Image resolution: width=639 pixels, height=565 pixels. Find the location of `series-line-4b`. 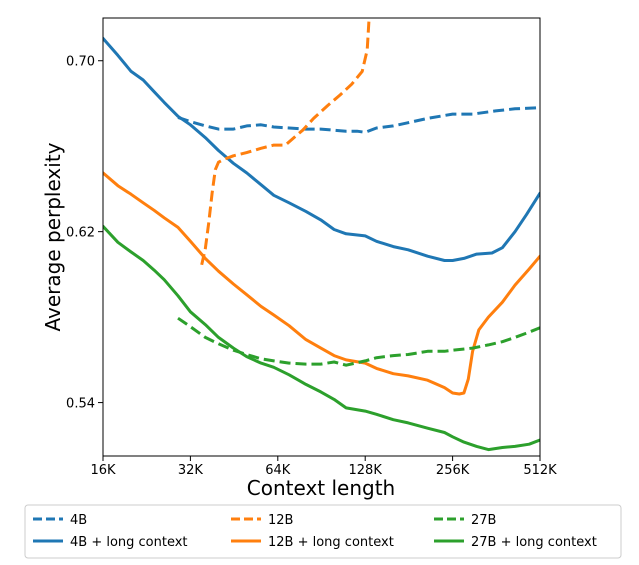

series-line-4b is located at coordinates (358, 120).